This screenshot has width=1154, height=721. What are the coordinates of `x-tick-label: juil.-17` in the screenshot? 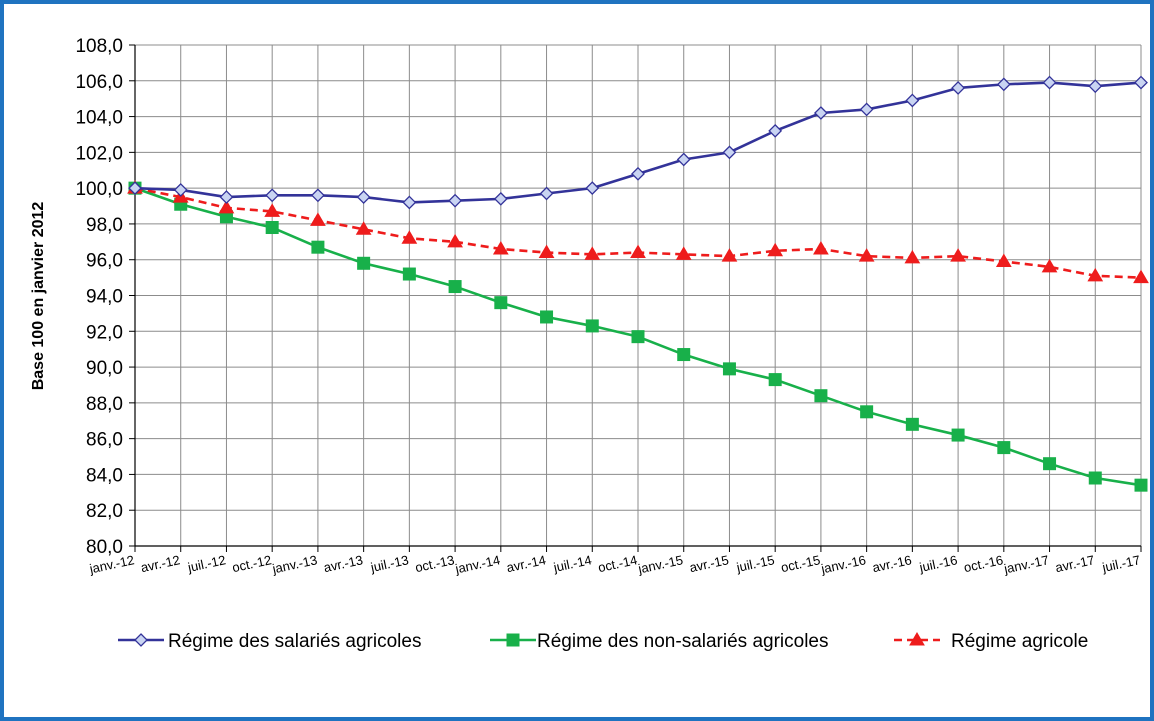 It's located at (1121, 563).